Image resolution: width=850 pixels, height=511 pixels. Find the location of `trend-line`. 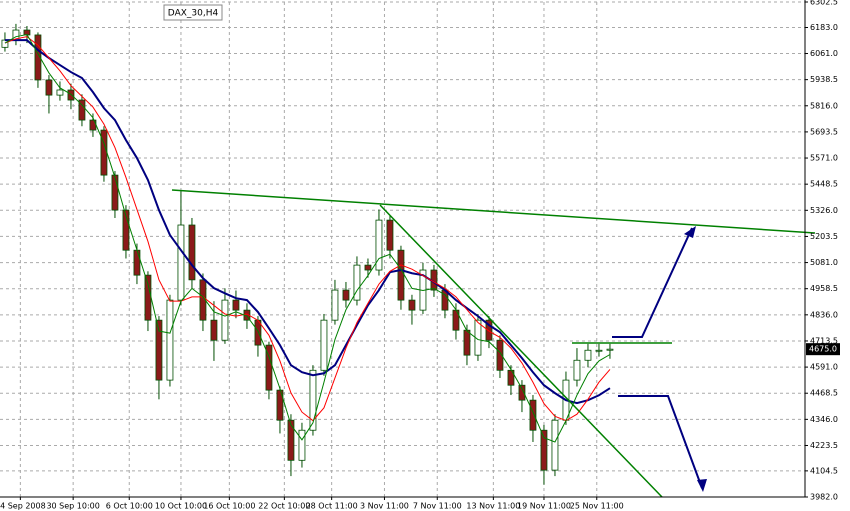

trend-line is located at coordinates (493, 211).